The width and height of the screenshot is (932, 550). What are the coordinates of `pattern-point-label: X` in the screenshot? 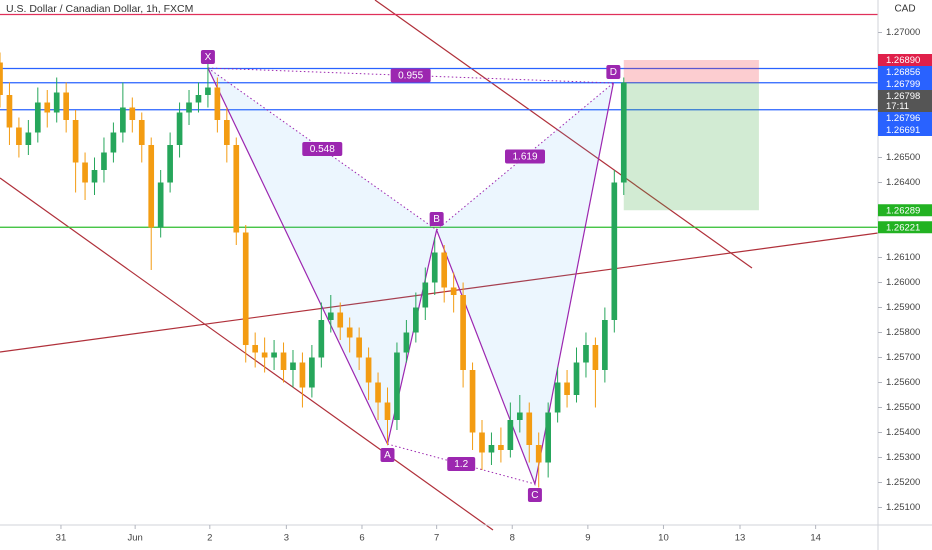 It's located at (208, 57).